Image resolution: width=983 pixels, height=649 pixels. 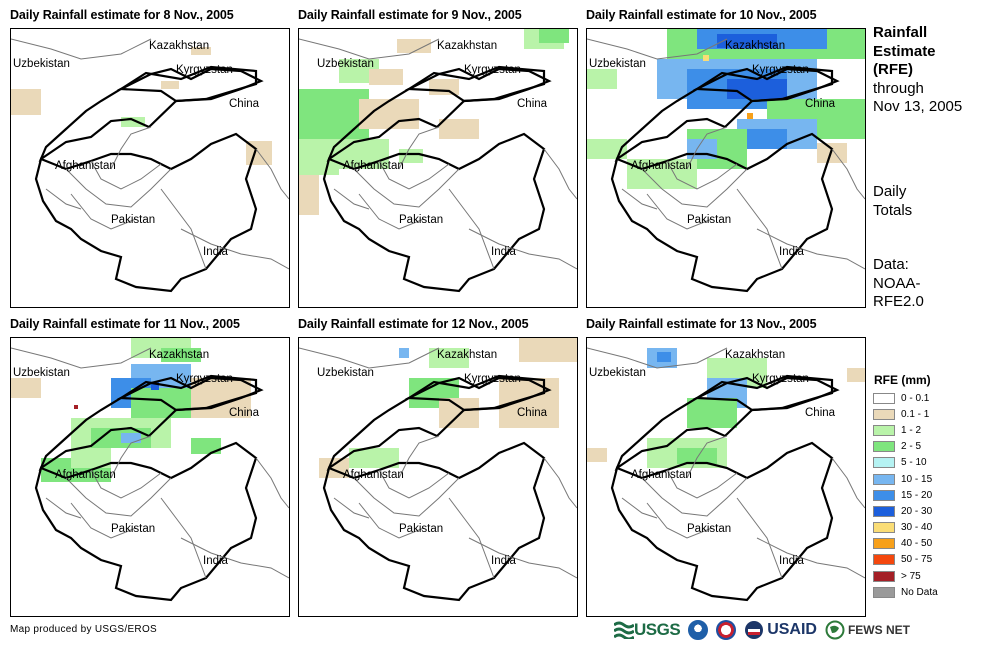 I want to click on legend-label: 50 - 75, so click(x=917, y=560).